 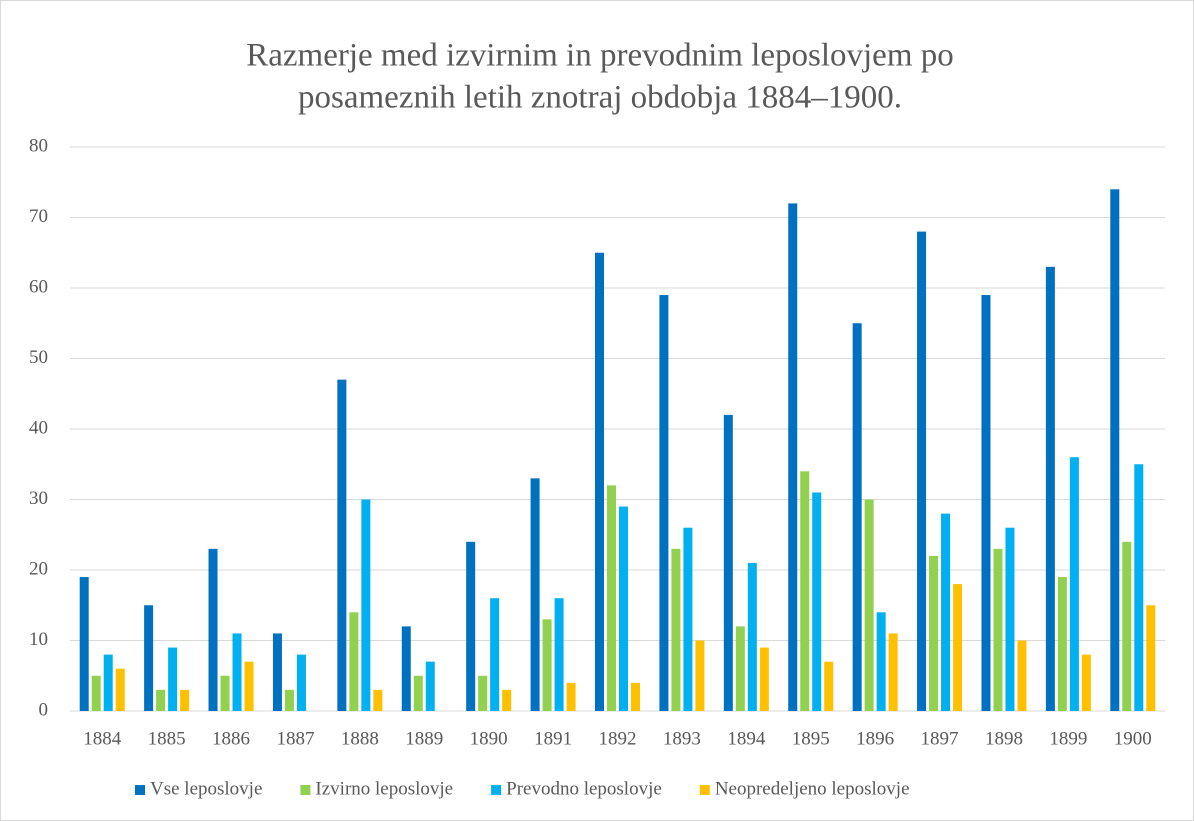 I want to click on x-tick-label: 1896, so click(x=875, y=738).